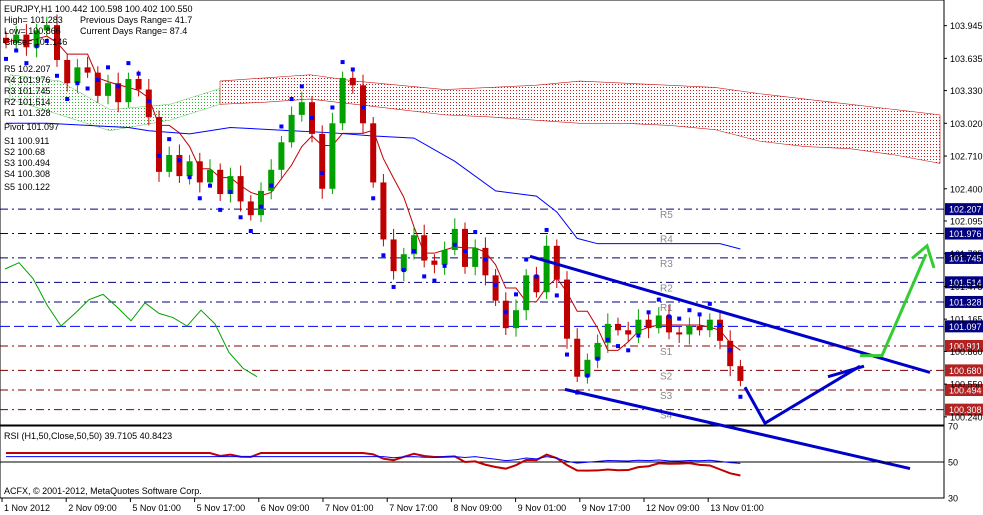  I want to click on price-tick-label: 100.860, so click(966, 352).